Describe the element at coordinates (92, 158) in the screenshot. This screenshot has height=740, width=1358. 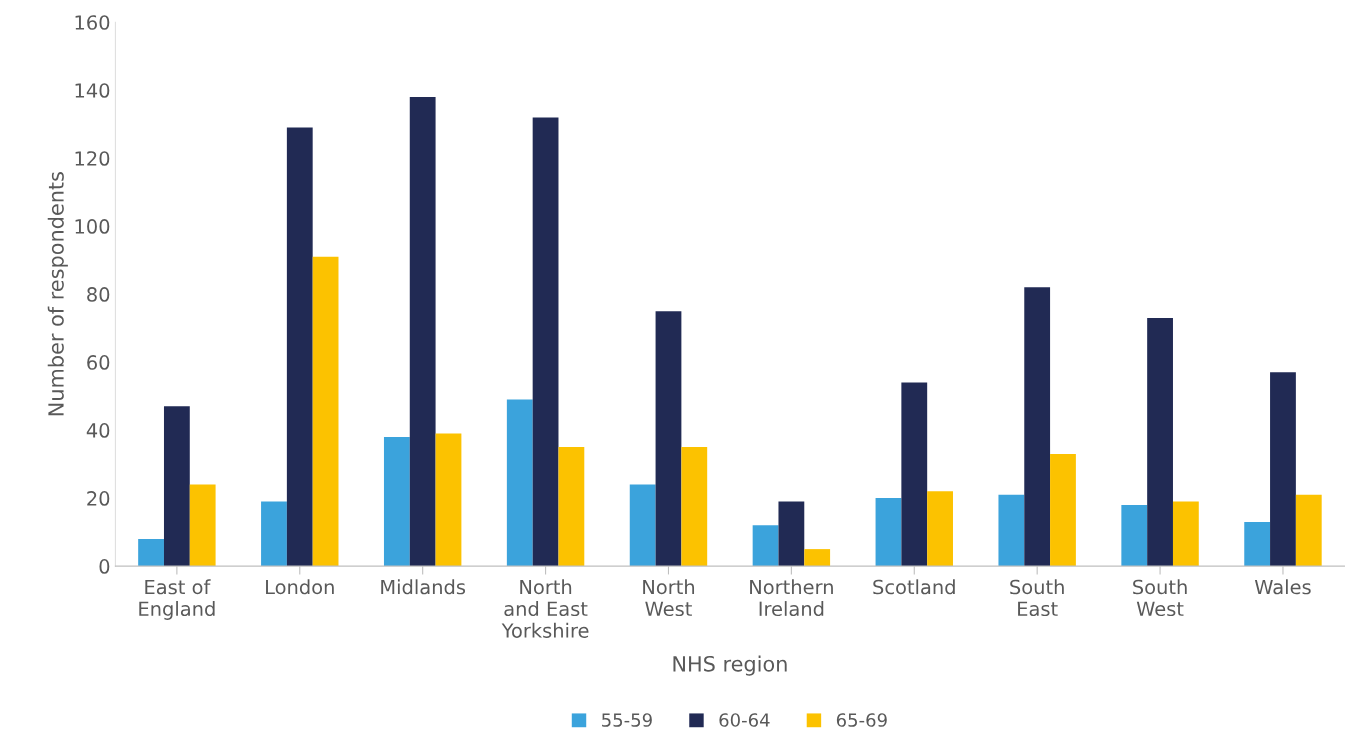
I see `y-tick-label: 120` at that location.